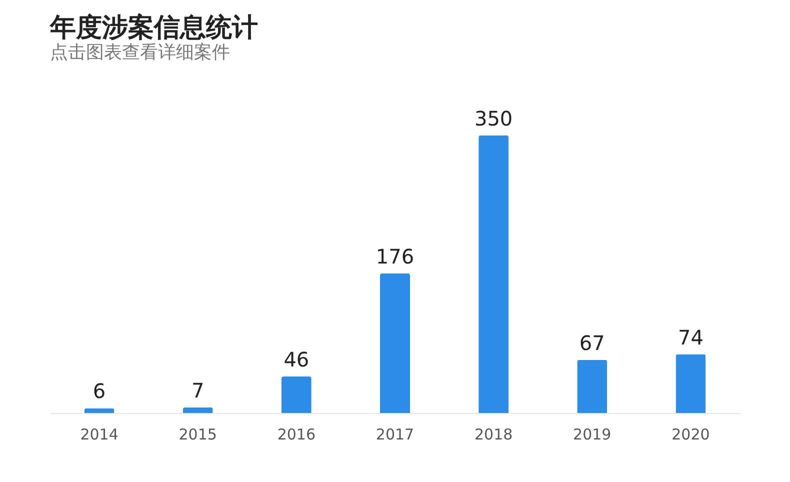 Image resolution: width=790 pixels, height=482 pixels. I want to click on data-label: 6, so click(99, 391).